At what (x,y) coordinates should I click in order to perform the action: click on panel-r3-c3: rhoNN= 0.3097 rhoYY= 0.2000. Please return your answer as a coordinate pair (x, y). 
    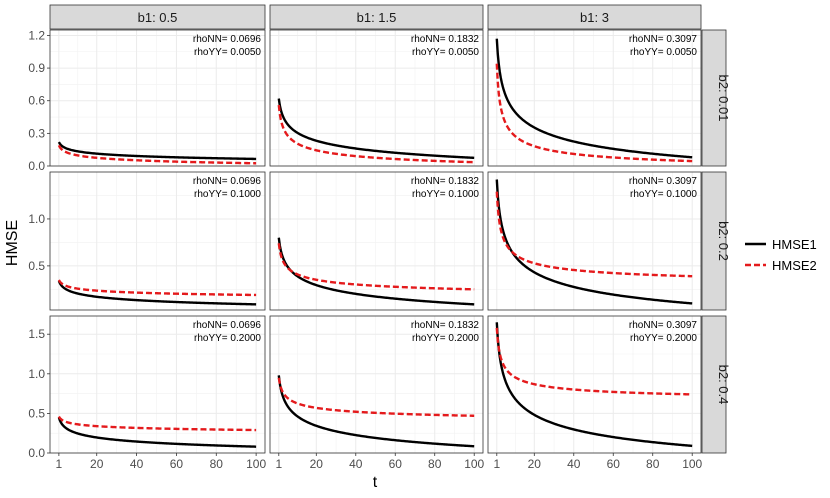
    Looking at the image, I should click on (594, 384).